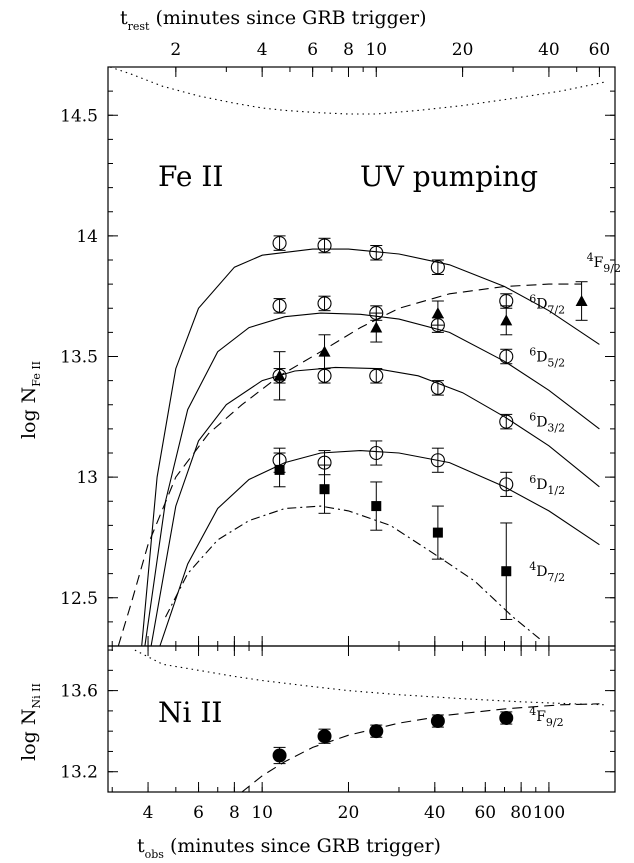  What do you see at coordinates (435, 813) in the screenshot?
I see `bottom-tick-label: 40` at bounding box center [435, 813].